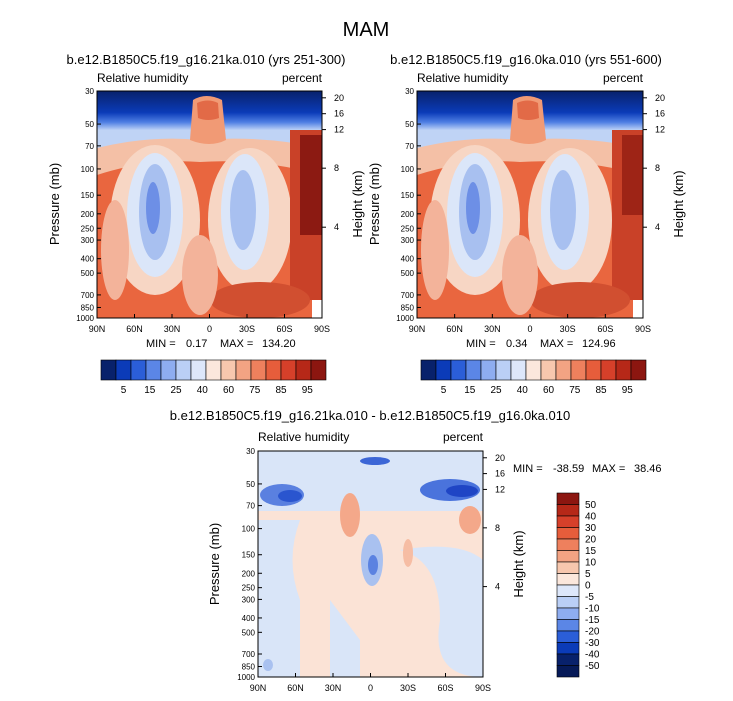  Describe the element at coordinates (161, 344) in the screenshot. I see `panel-1-min-label: MIN =` at that location.